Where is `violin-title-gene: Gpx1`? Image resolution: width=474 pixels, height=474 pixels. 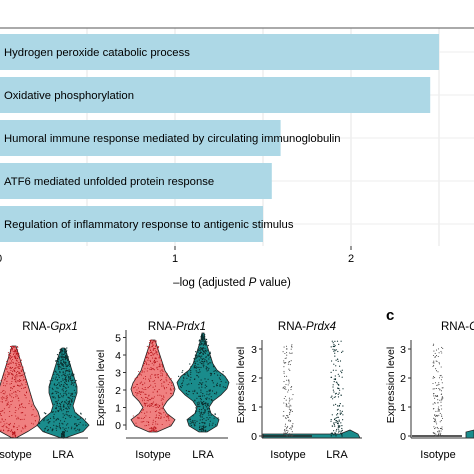 violin-title-gene: Gpx1 is located at coordinates (64, 327).